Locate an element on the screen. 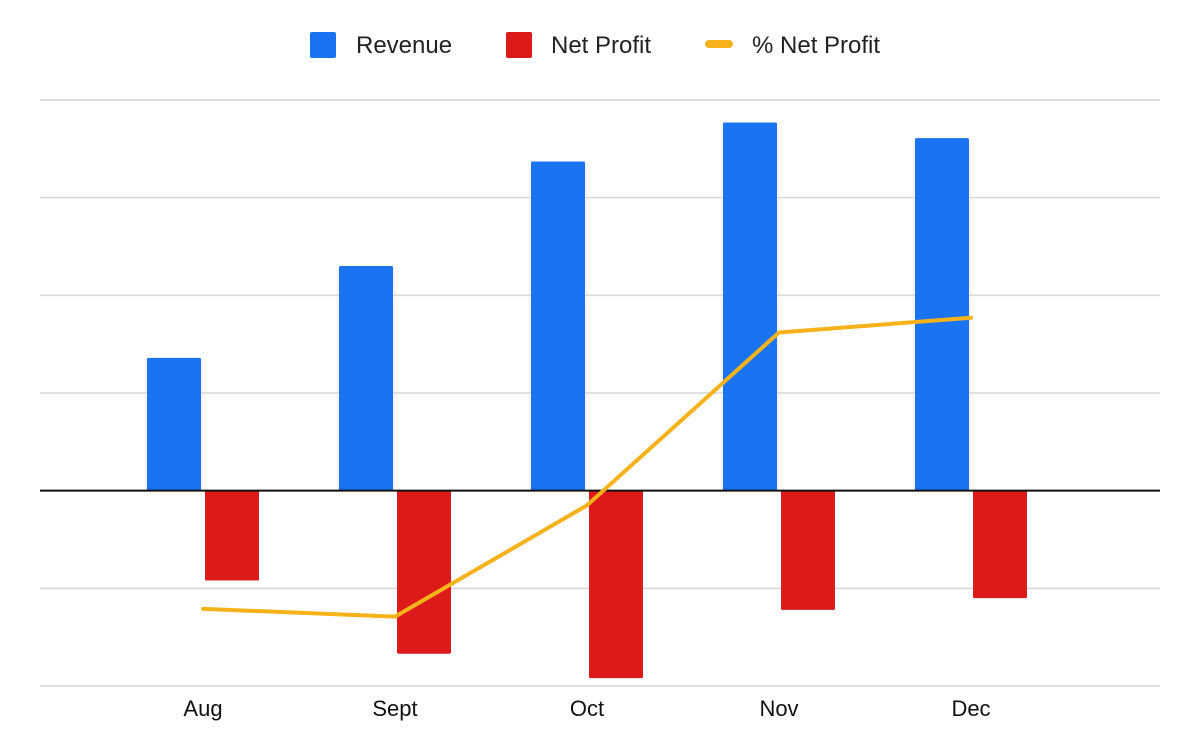 This screenshot has width=1200, height=740. revenue-bar-sept is located at coordinates (366, 378).